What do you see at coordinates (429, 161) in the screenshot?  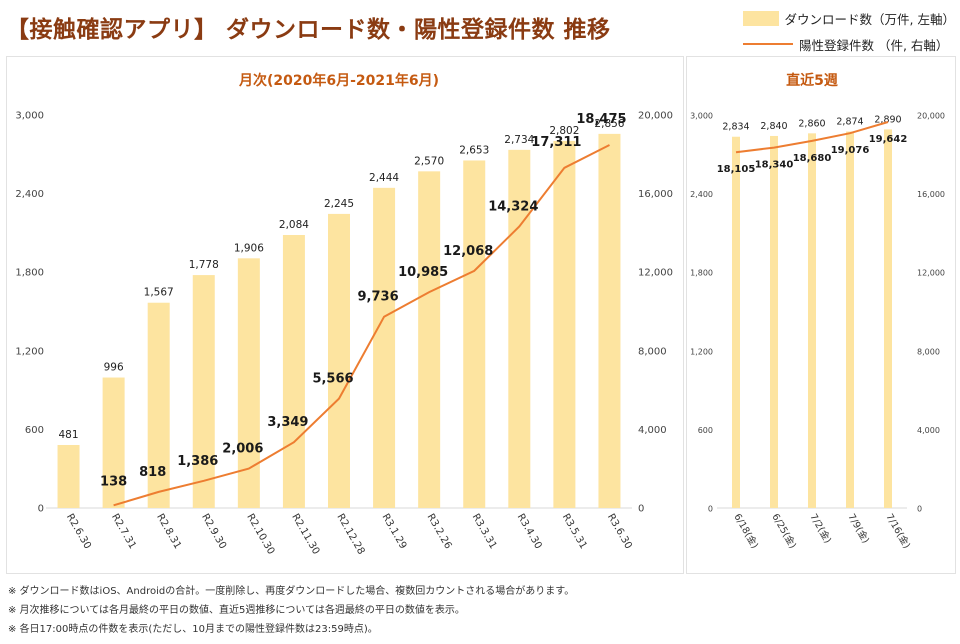 I see `bar-data-label: 2,570` at bounding box center [429, 161].